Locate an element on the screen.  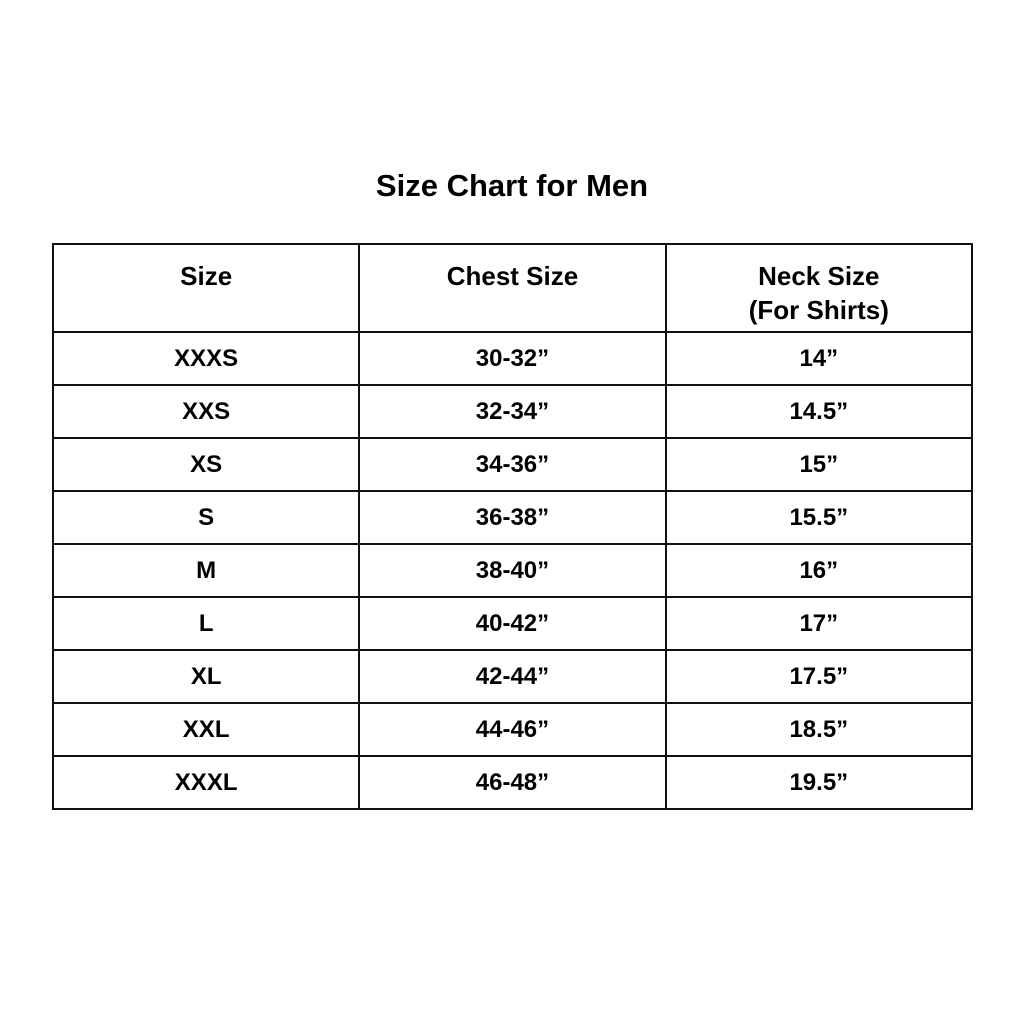
size-cell: S is located at coordinates (206, 517).